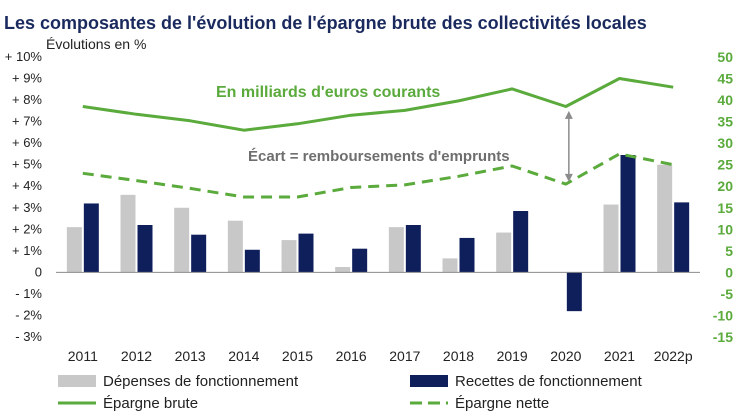  What do you see at coordinates (379, 156) in the screenshot?
I see `annotation-gap-note: Écart = remboursements d'emprunts` at bounding box center [379, 156].